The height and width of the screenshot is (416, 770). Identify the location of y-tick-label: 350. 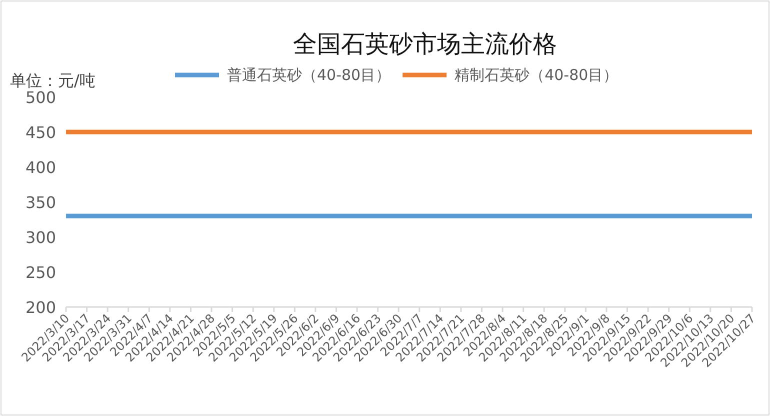
(40, 202).